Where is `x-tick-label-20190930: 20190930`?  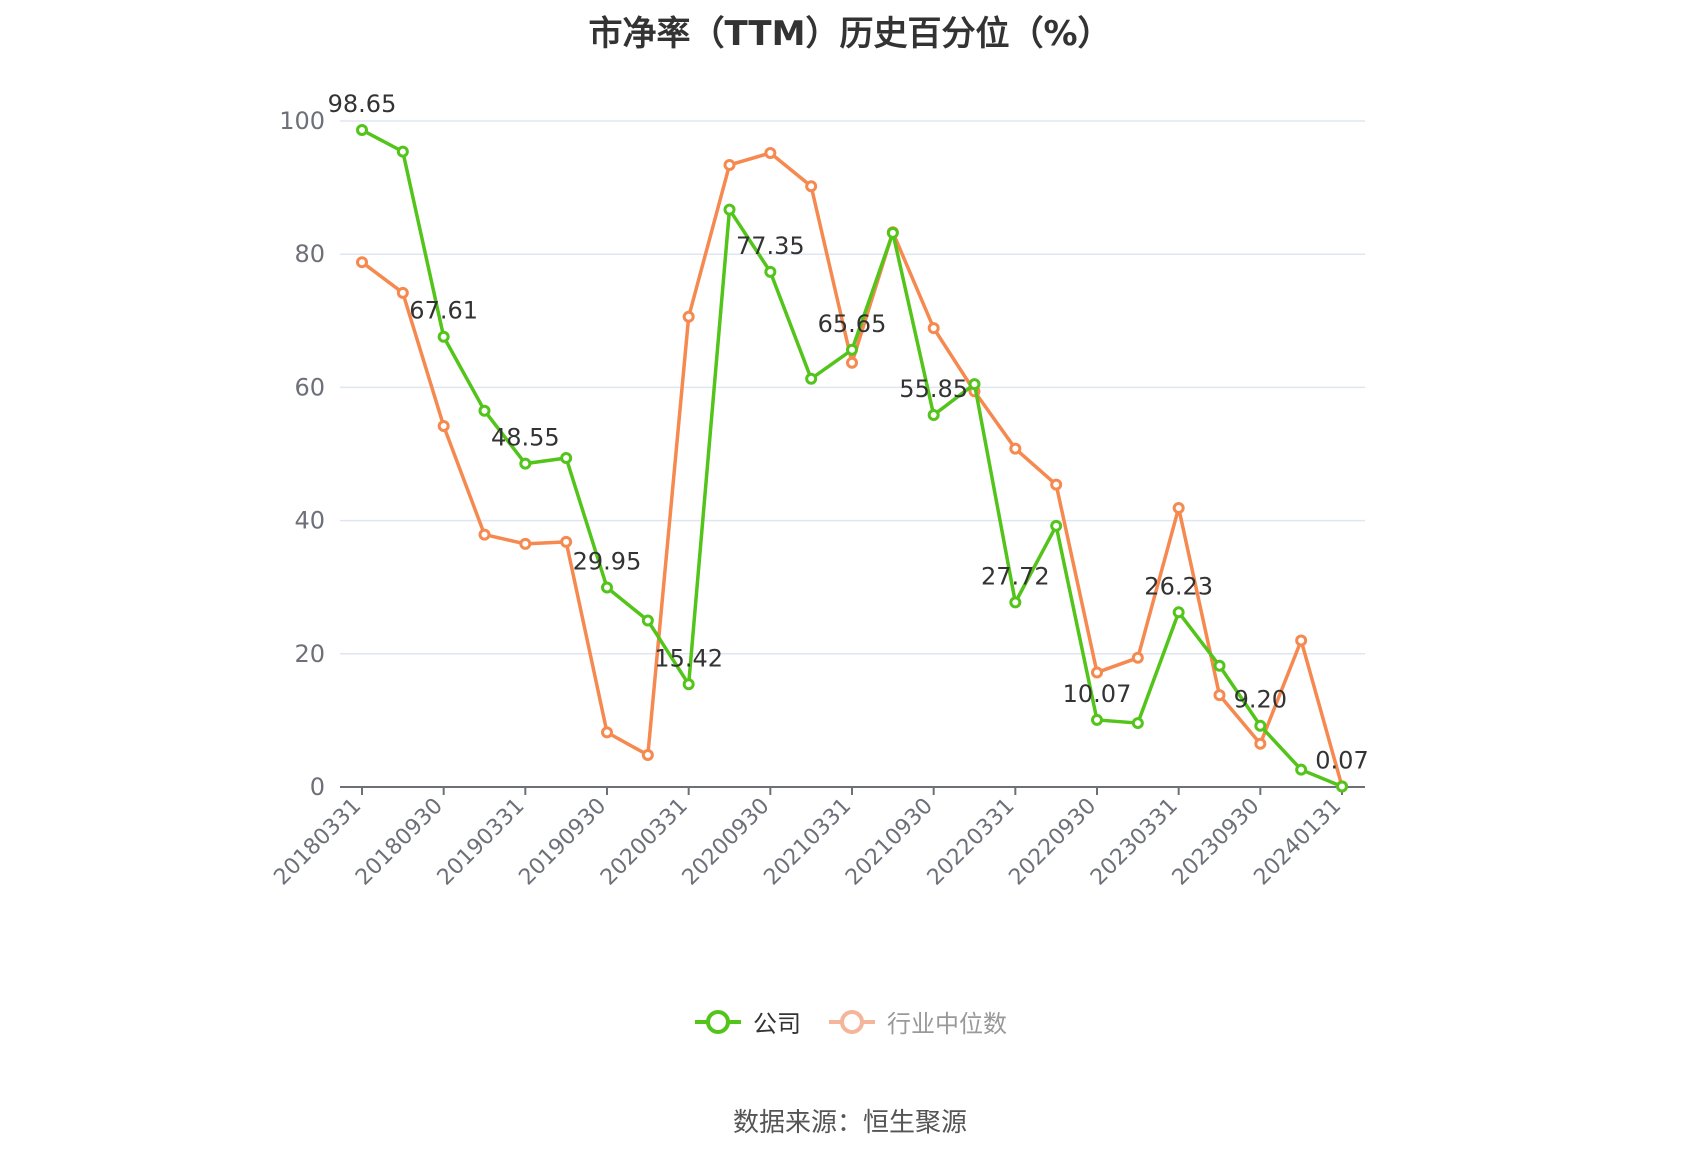
x-tick-label-20190930: 20190930 is located at coordinates (562, 842).